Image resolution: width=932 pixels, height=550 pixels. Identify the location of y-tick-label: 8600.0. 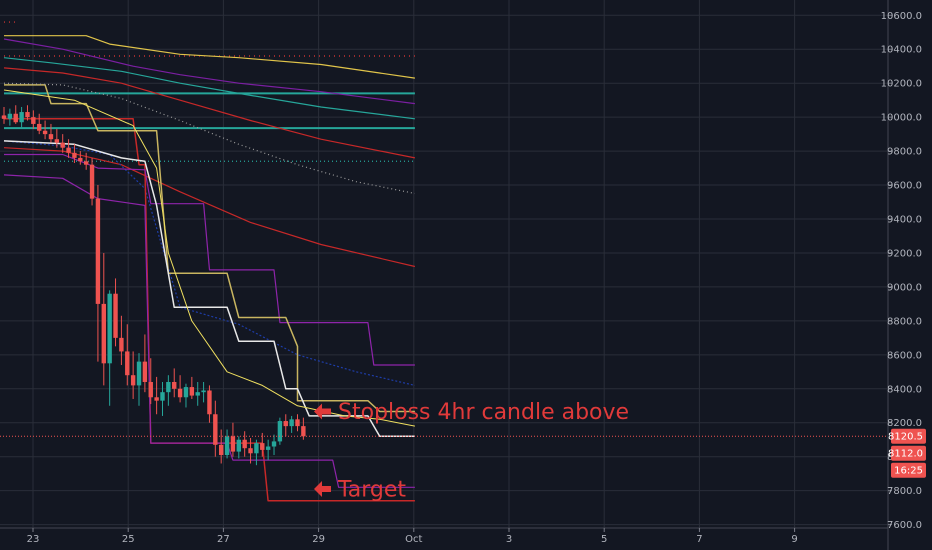
(904, 355).